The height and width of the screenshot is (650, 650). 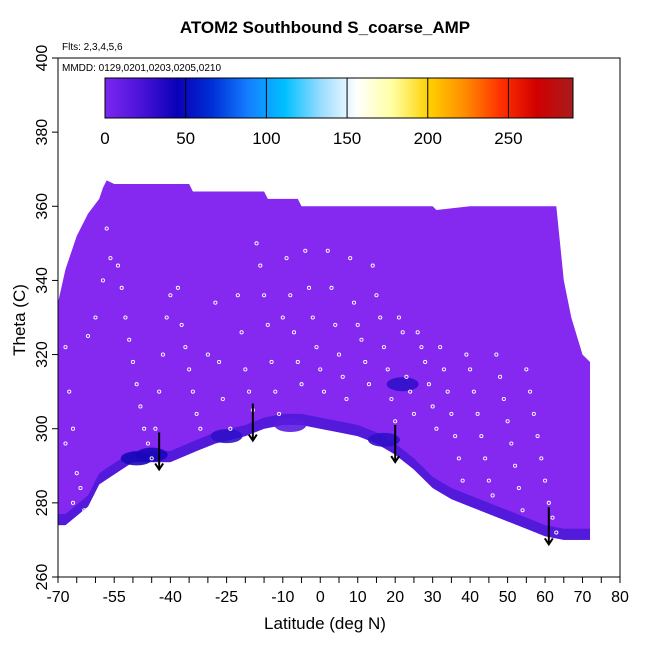 What do you see at coordinates (428, 138) in the screenshot?
I see `colorbar-tick-label: 200` at bounding box center [428, 138].